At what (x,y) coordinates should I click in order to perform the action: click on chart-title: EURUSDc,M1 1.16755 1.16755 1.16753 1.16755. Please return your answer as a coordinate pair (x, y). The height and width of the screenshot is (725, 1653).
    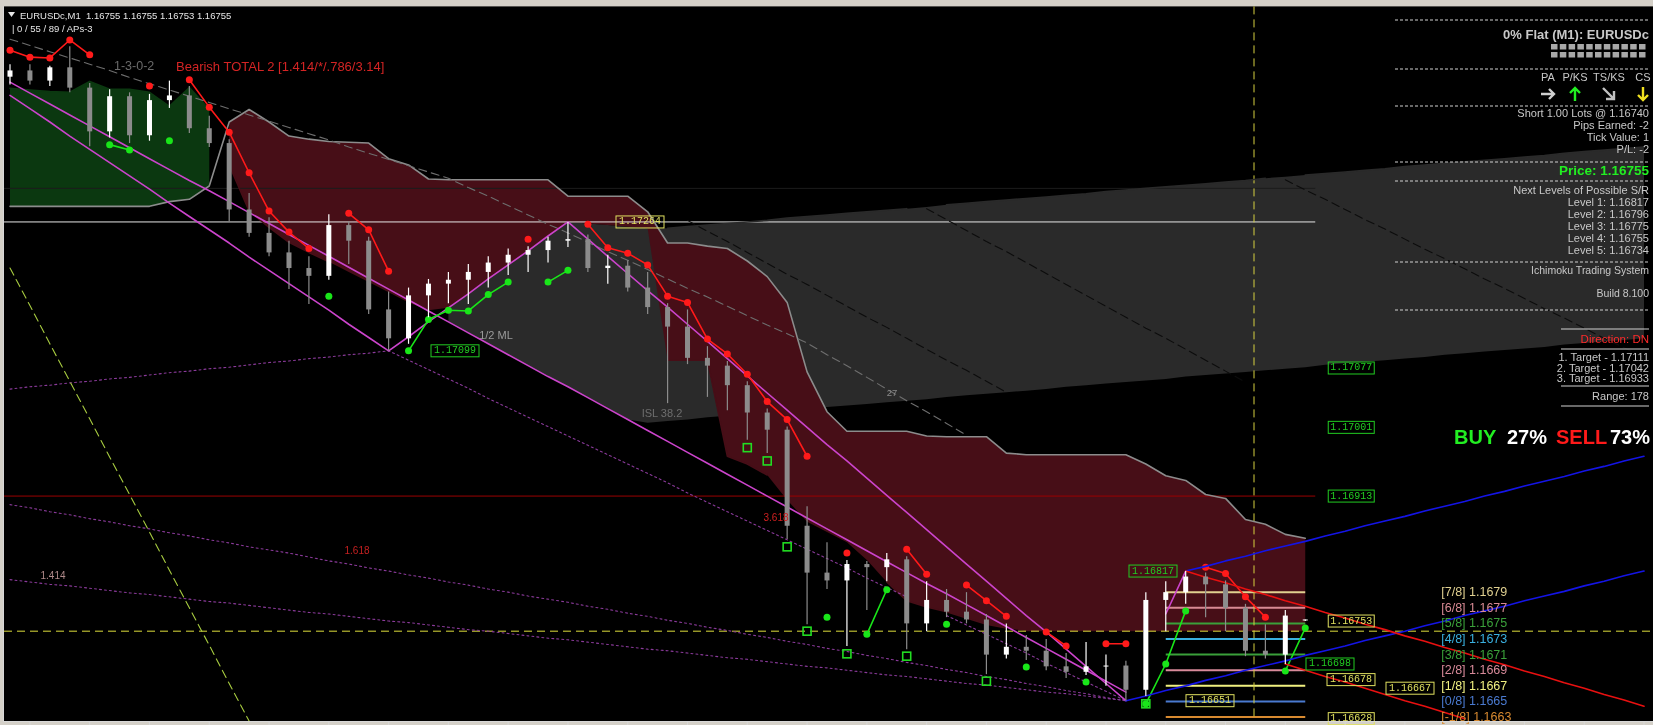
    Looking at the image, I should click on (126, 15).